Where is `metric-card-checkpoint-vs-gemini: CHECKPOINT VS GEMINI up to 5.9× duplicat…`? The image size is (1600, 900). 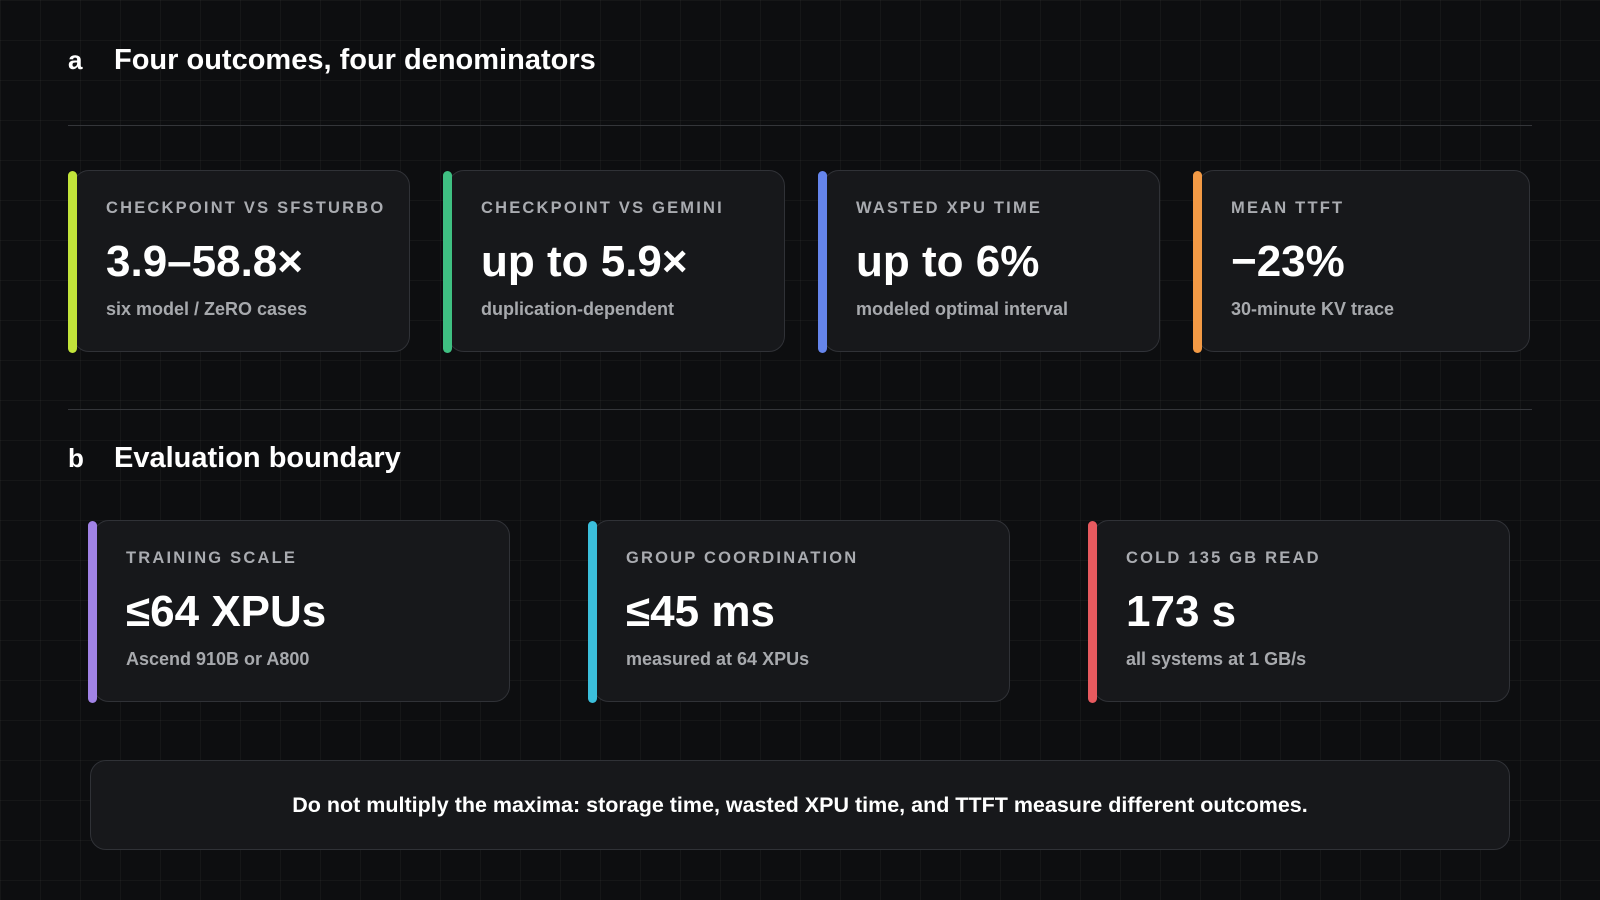 metric-card-checkpoint-vs-gemini: CHECKPOINT VS GEMINI up to 5.9× duplicat… is located at coordinates (616, 261).